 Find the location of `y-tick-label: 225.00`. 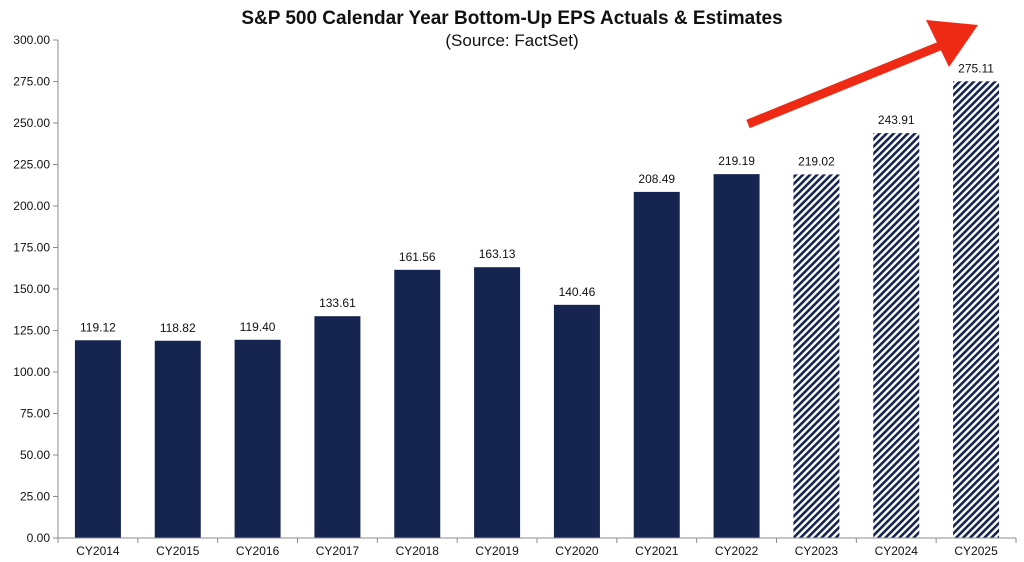

y-tick-label: 225.00 is located at coordinates (31, 165).